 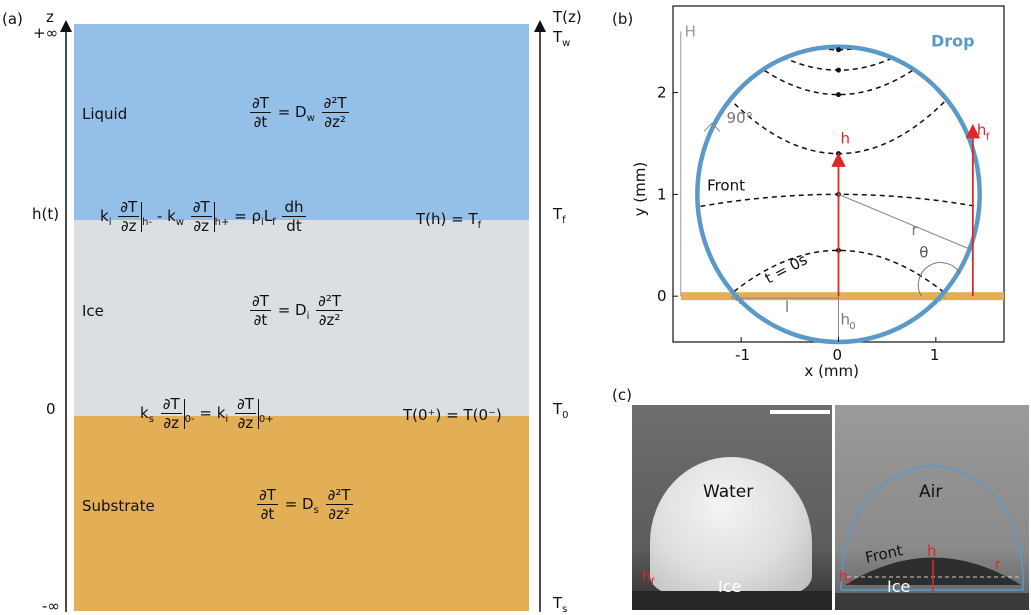 What do you see at coordinates (305, 504) in the screenshot?
I see `substrate-heat-equation: ∂T ∂t = Ds ∂²T ∂z²` at bounding box center [305, 504].